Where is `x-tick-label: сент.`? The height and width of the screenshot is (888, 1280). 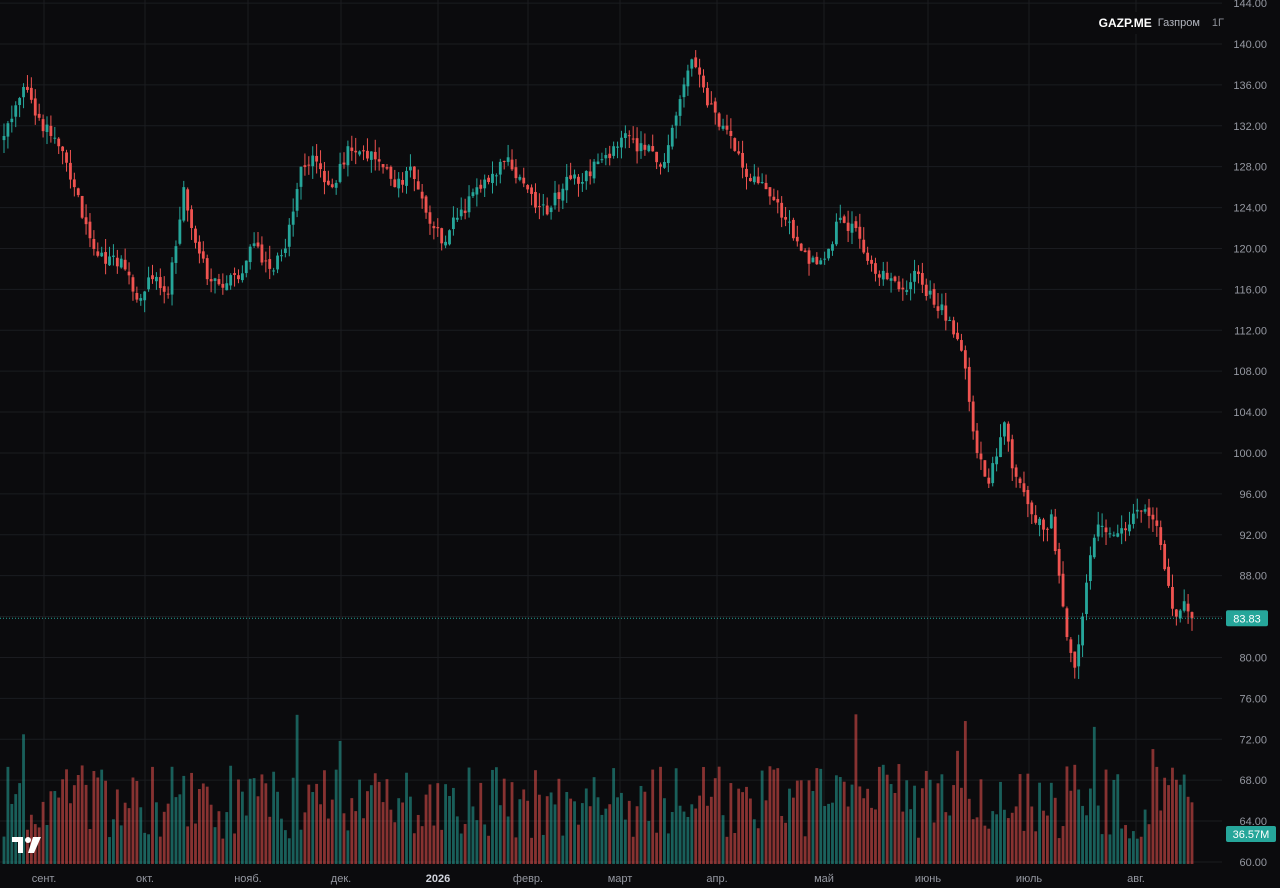 x-tick-label: сент. is located at coordinates (44, 879).